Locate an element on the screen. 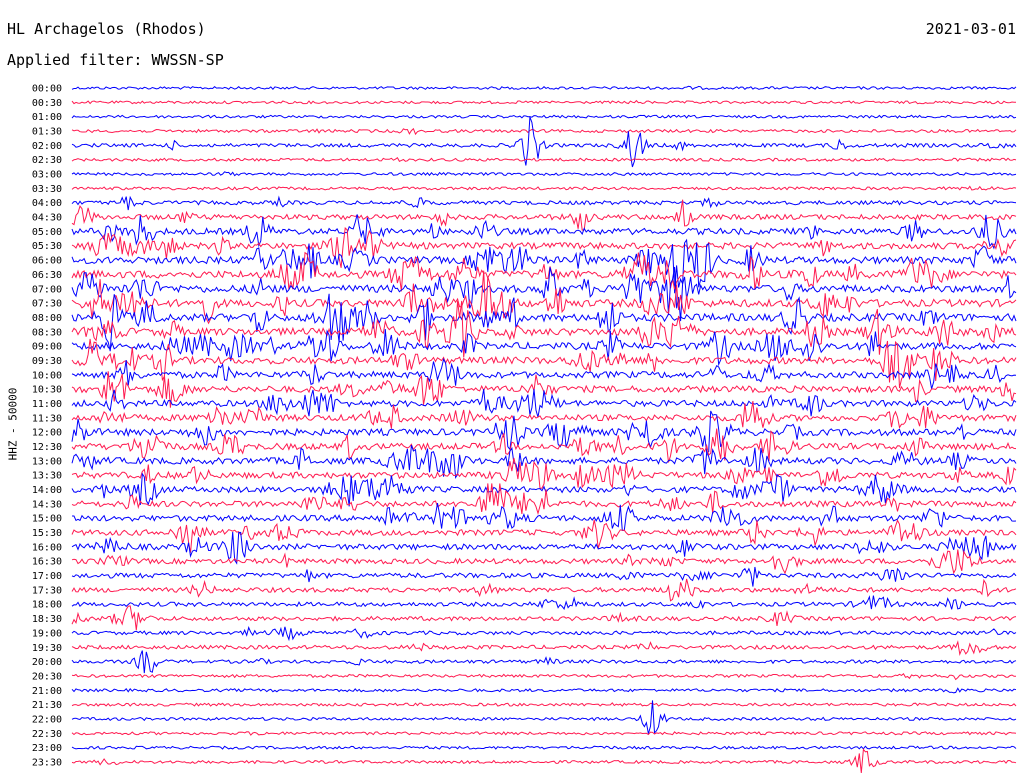 This screenshot has height=780, width=1024. tick-label-11: 05:30 is located at coordinates (47, 246).